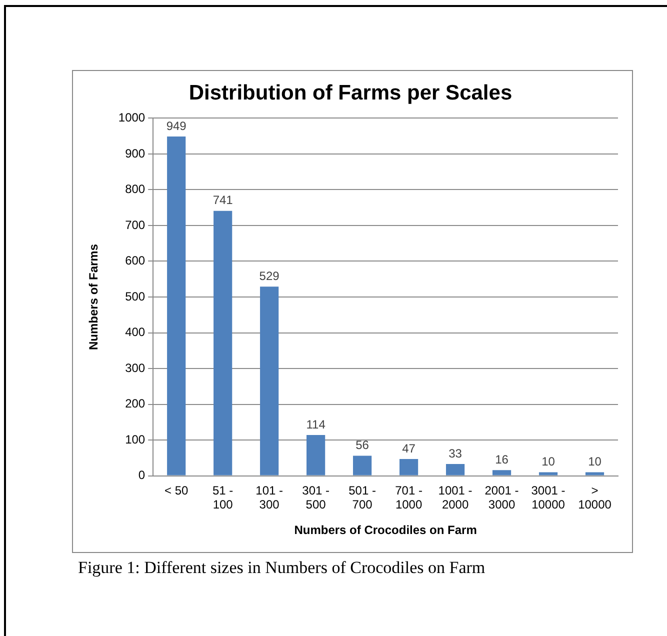 The image size is (667, 636). What do you see at coordinates (455, 497) in the screenshot?
I see `x-tick-label: 1001 - 2000` at bounding box center [455, 497].